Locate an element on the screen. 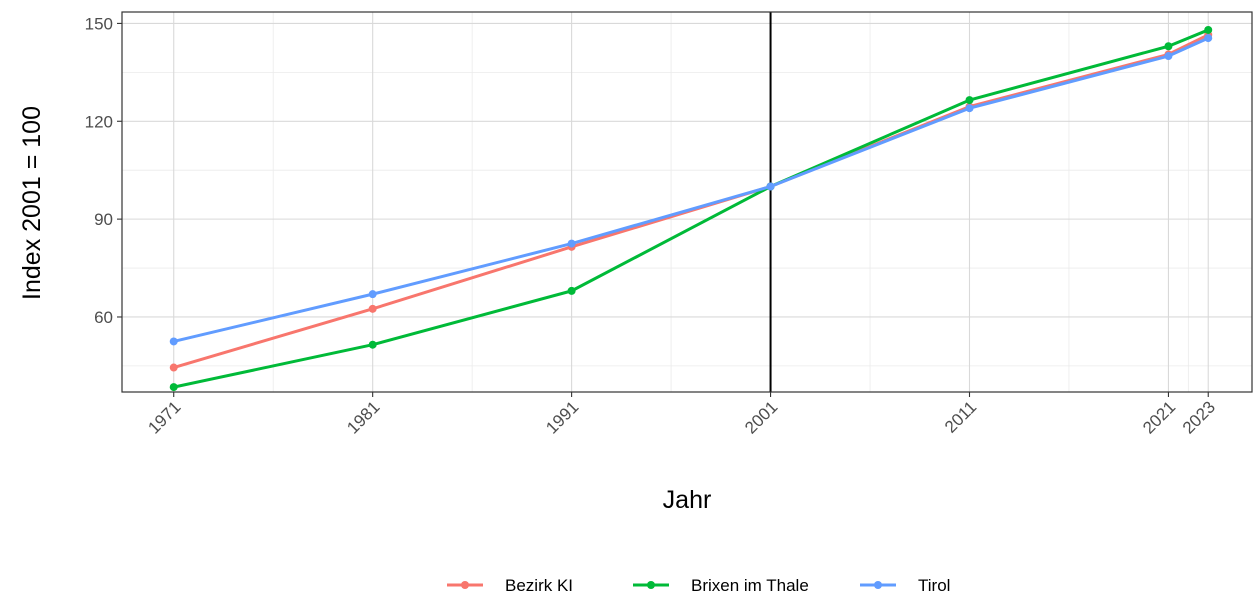 This screenshot has width=1255, height=596. y-axis-ticks: 60 90 120 150 is located at coordinates (103, 170).